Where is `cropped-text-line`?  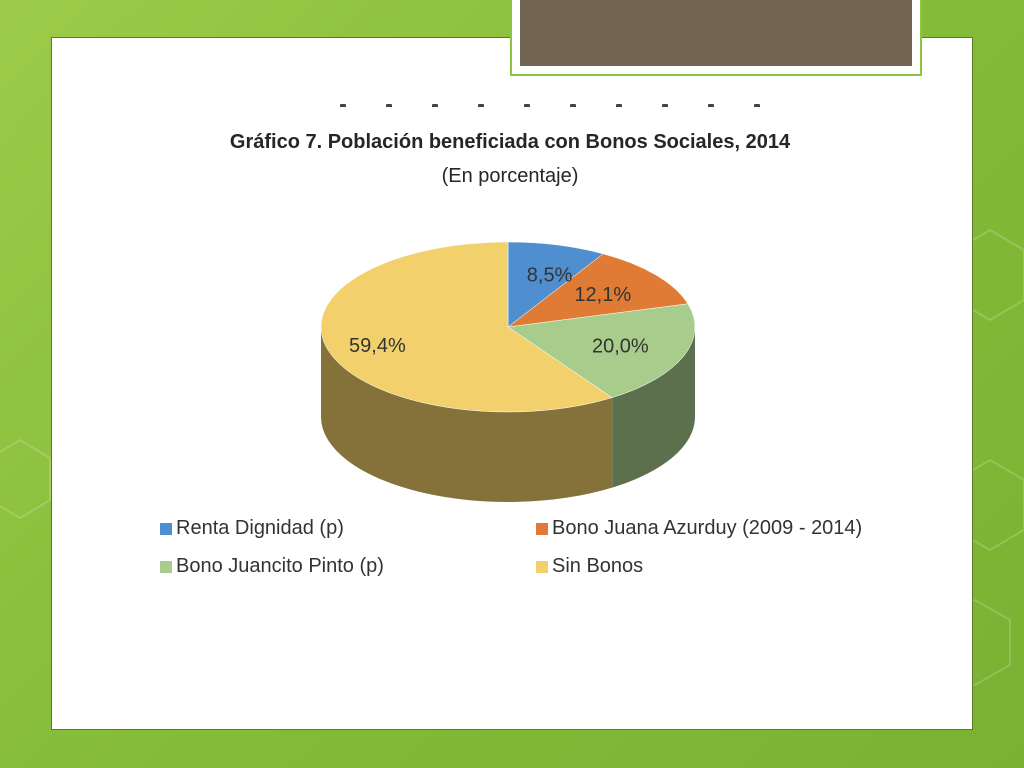
cropped-text-line is located at coordinates (575, 103).